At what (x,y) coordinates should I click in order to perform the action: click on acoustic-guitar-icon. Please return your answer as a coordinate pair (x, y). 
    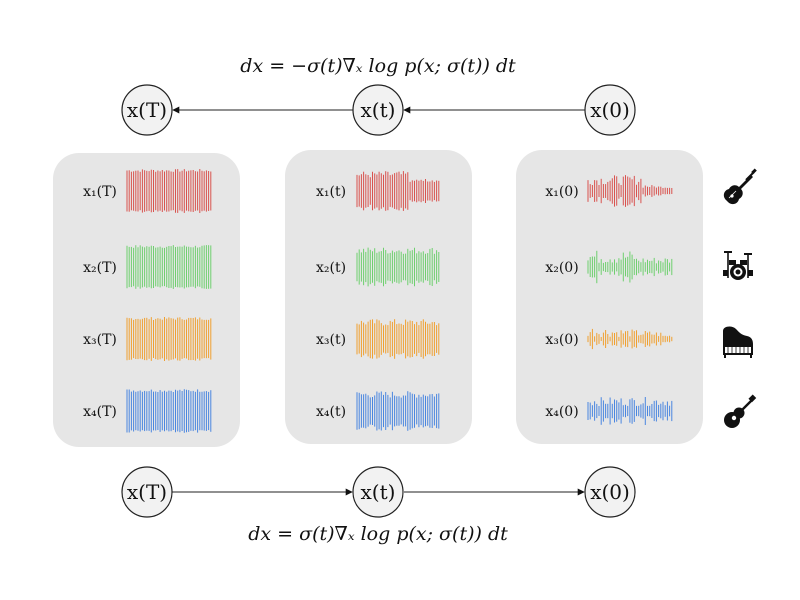
    Looking at the image, I should click on (740, 411).